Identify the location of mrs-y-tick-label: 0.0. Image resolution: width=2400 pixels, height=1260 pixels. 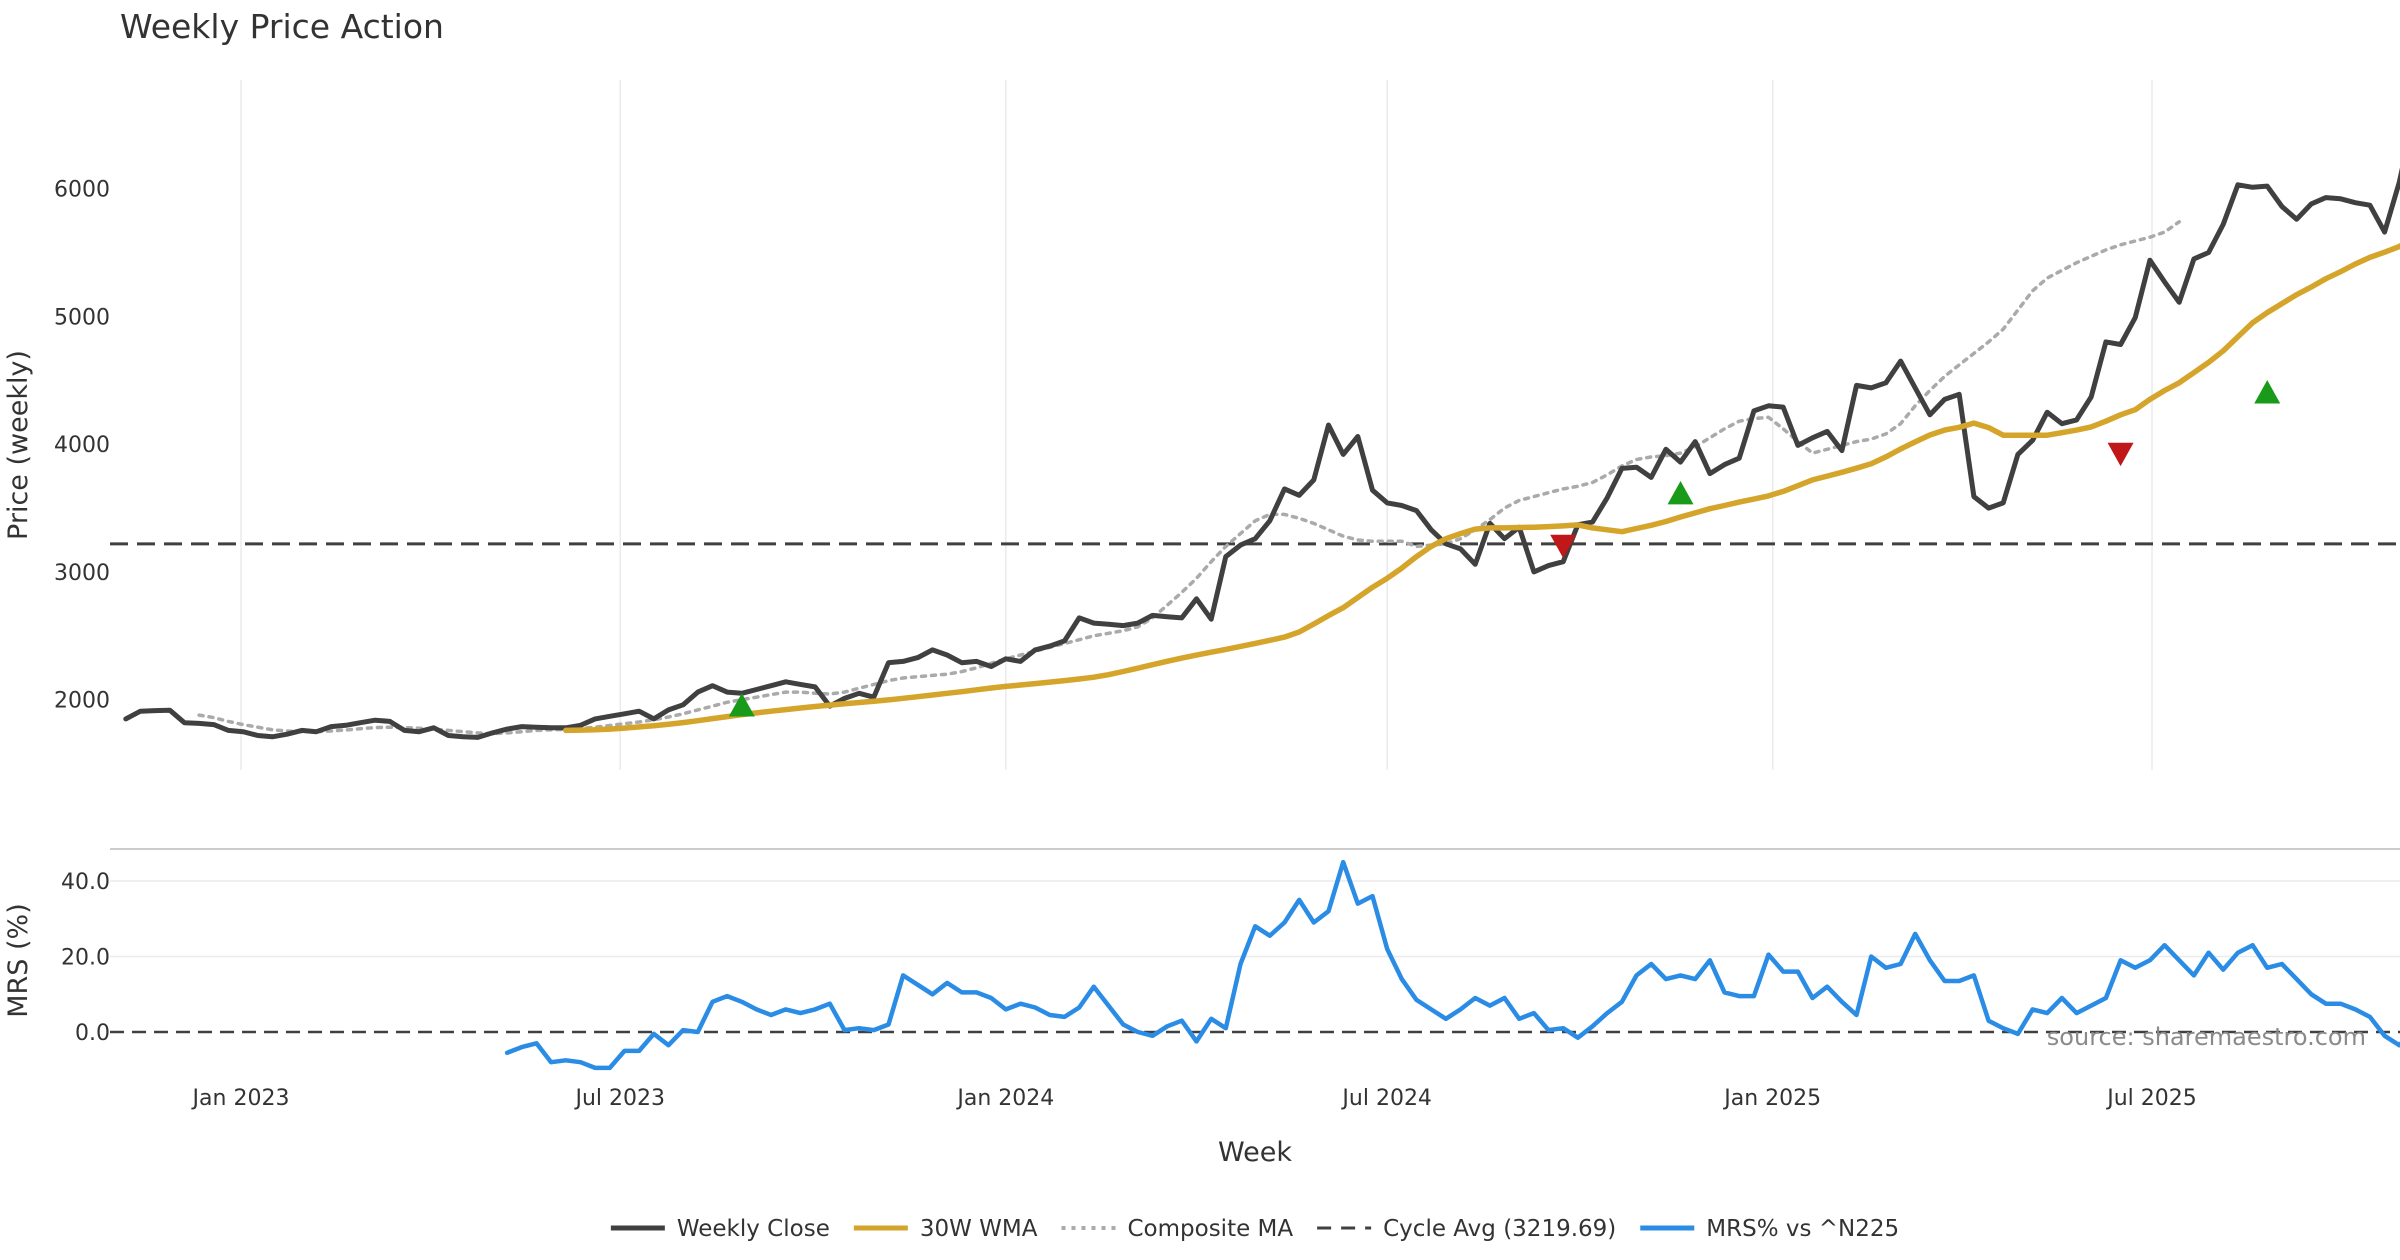
(92, 1033).